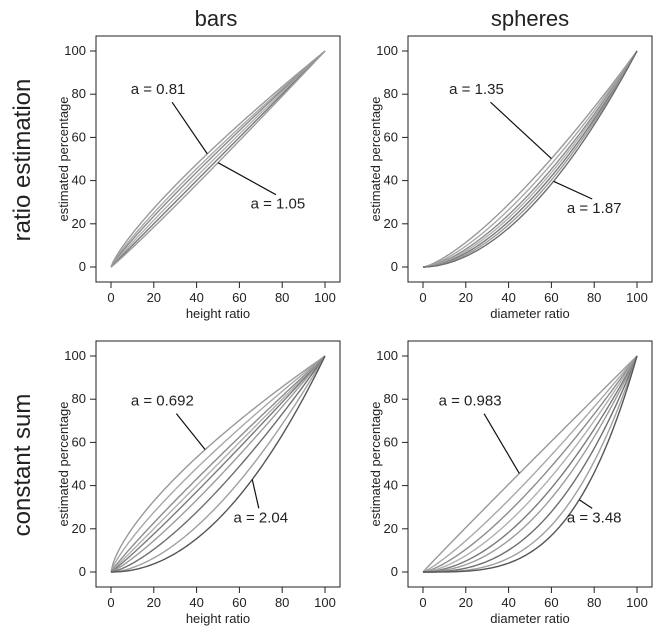  I want to click on curve-a-0.81, so click(218, 159).